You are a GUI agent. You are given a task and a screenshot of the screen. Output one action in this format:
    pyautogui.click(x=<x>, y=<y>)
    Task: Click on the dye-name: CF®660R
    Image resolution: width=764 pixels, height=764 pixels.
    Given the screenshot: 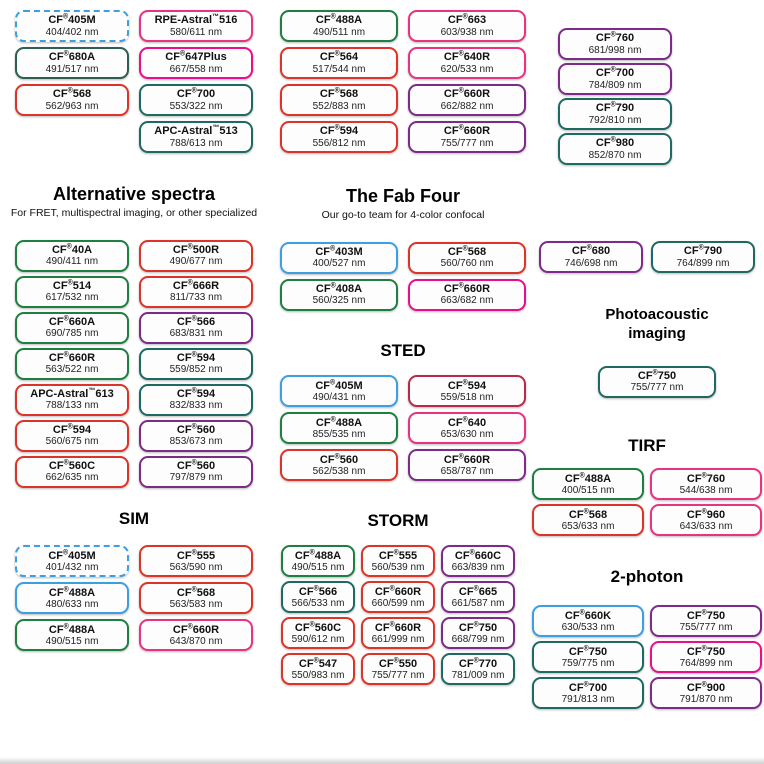 What is the action you would take?
    pyautogui.click(x=72, y=357)
    